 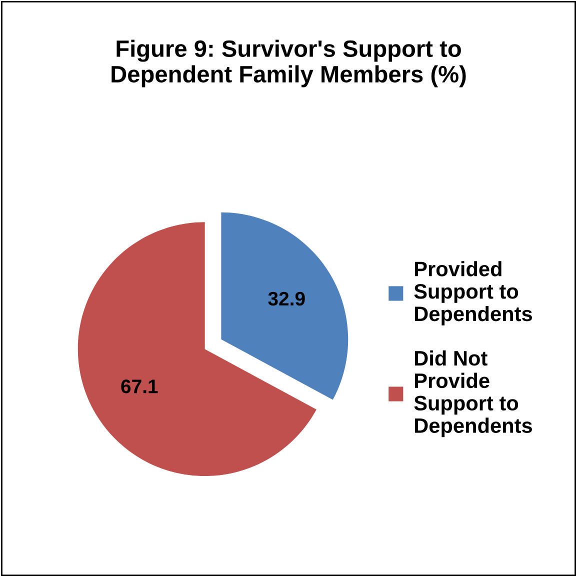 What do you see at coordinates (139, 387) in the screenshot?
I see `data-label: 67.1` at bounding box center [139, 387].